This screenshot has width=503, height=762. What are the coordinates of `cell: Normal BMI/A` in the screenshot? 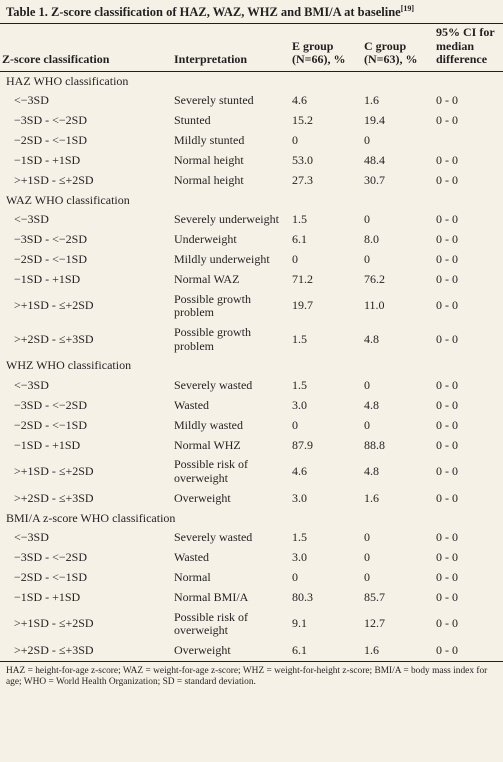 It's located at (211, 596).